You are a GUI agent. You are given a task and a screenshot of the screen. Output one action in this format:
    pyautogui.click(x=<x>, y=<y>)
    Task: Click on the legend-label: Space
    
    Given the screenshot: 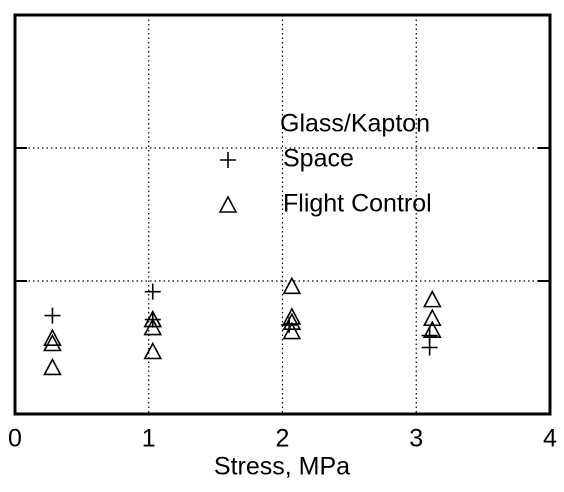 What is the action you would take?
    pyautogui.click(x=318, y=159)
    